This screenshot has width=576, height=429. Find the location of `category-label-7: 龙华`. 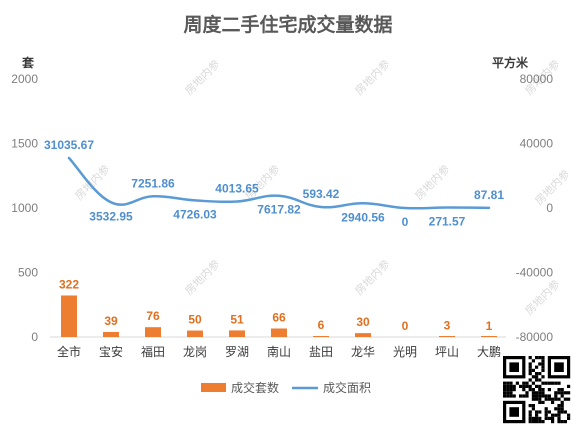

category-label-7: 龙华 is located at coordinates (363, 352).